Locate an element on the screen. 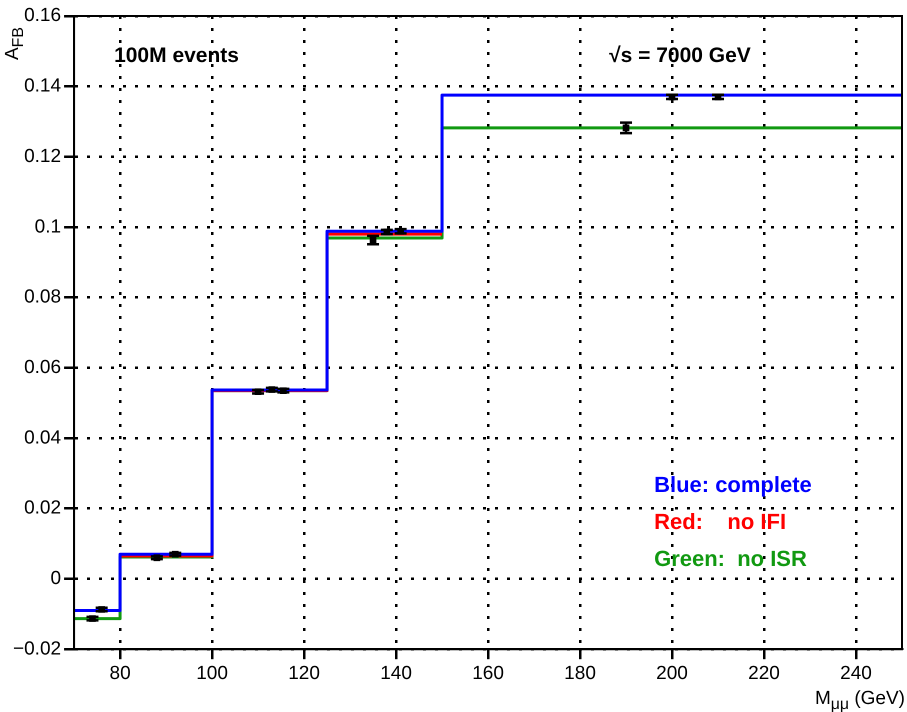 The image size is (907, 712). text: Red: no IFI is located at coordinates (720, 521).